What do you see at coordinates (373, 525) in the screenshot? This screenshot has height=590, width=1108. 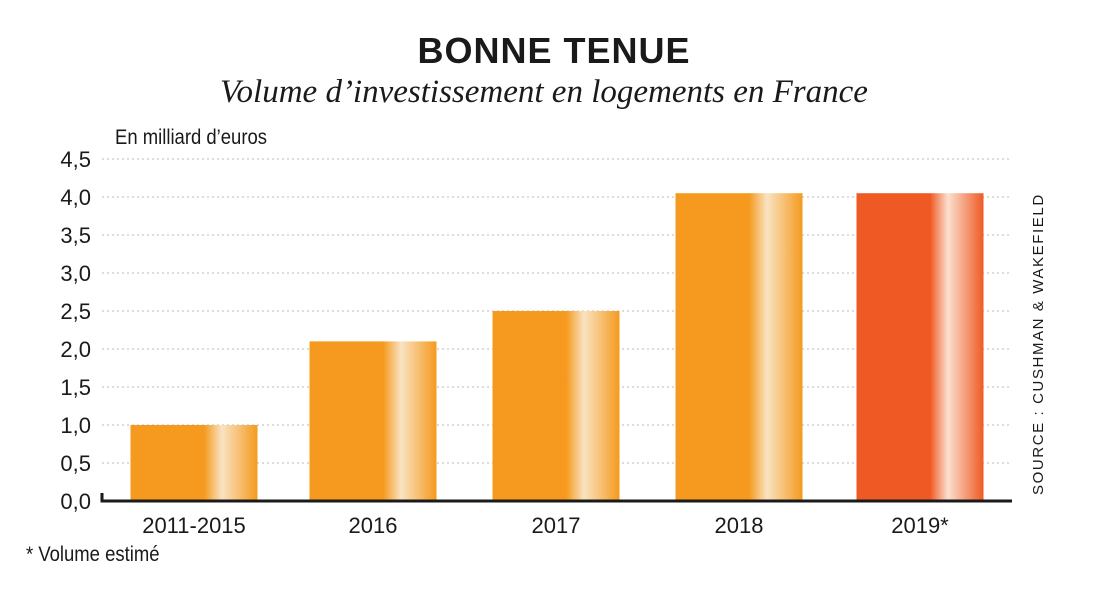 I see `x-tick-label: 2016` at bounding box center [373, 525].